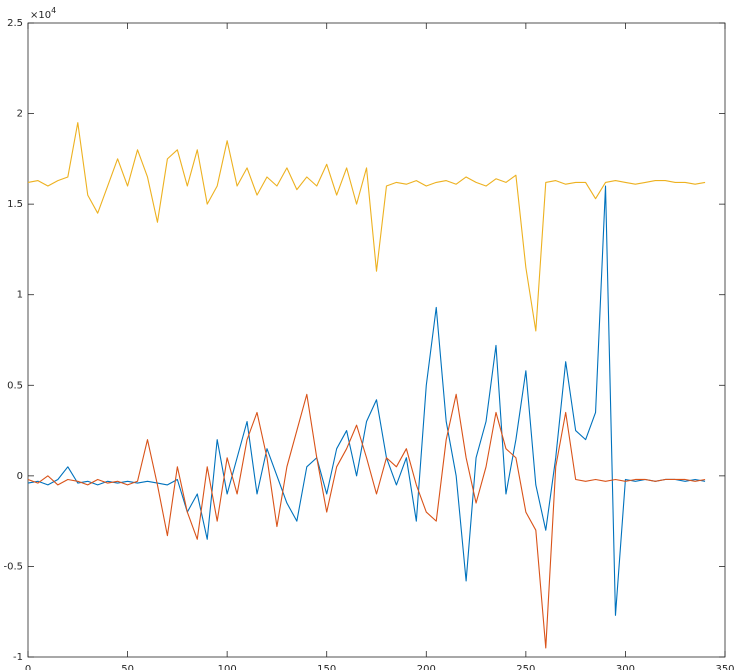  Describe the element at coordinates (625, 667) in the screenshot. I see `x-tick-label: 300` at that location.